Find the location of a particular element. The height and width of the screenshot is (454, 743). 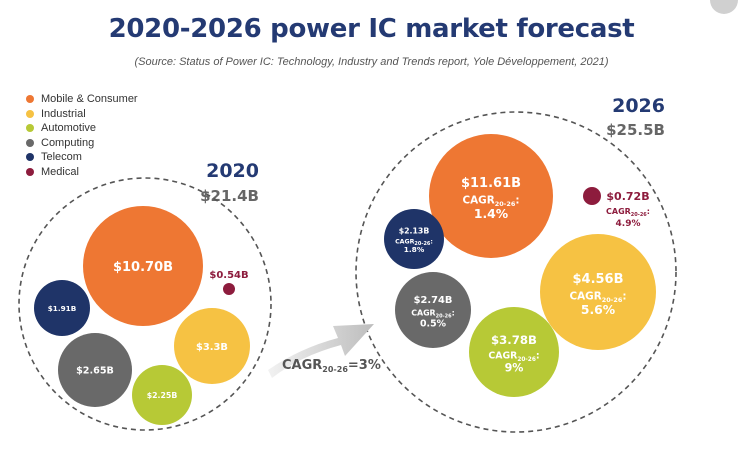

legend-label-automotive: Automotive is located at coordinates (69, 128).